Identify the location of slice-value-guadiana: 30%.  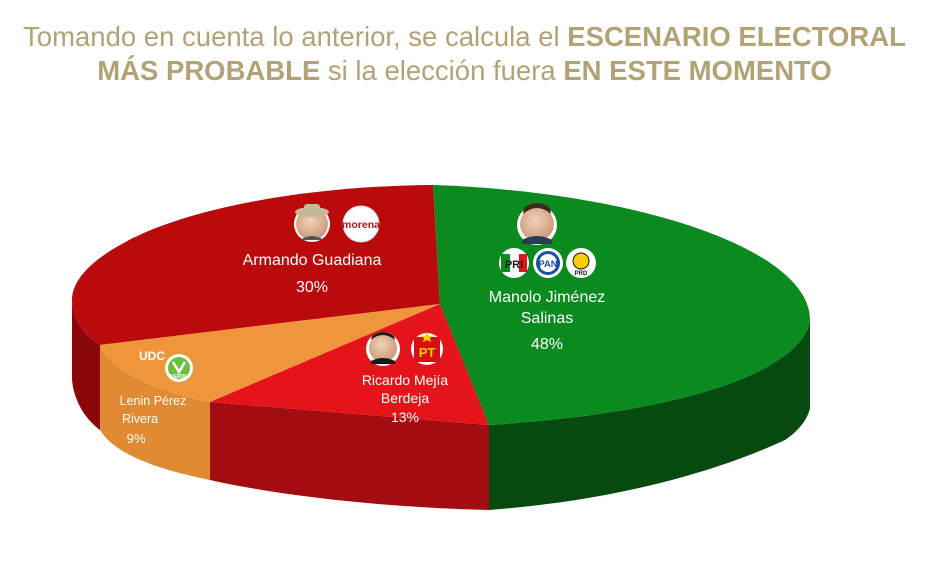
(312, 287).